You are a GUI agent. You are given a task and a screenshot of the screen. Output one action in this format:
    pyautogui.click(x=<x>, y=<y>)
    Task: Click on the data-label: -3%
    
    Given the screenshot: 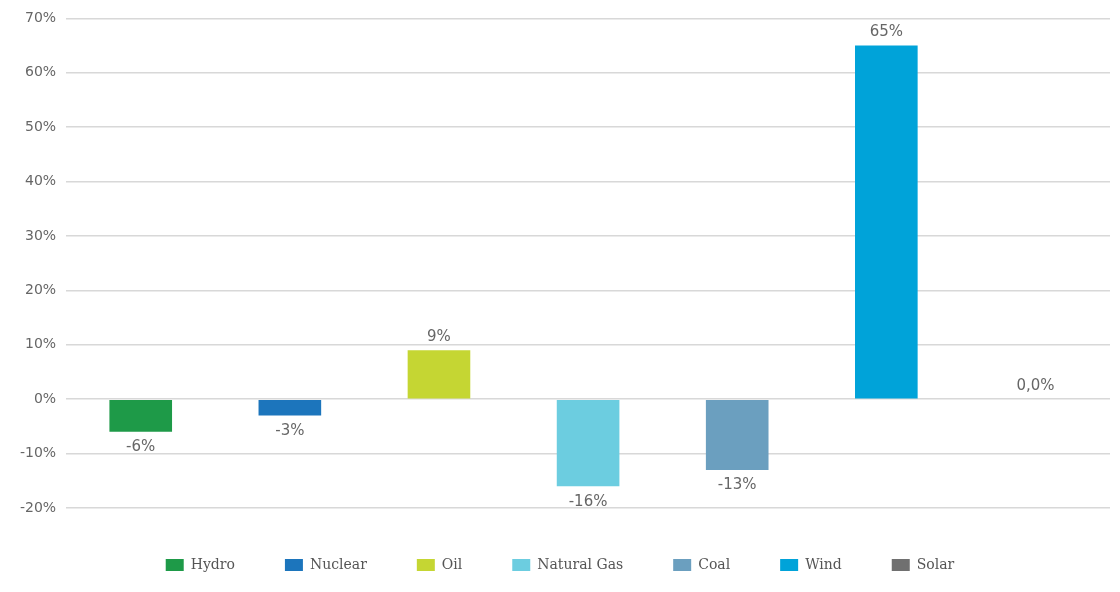 What is the action you would take?
    pyautogui.click(x=290, y=429)
    